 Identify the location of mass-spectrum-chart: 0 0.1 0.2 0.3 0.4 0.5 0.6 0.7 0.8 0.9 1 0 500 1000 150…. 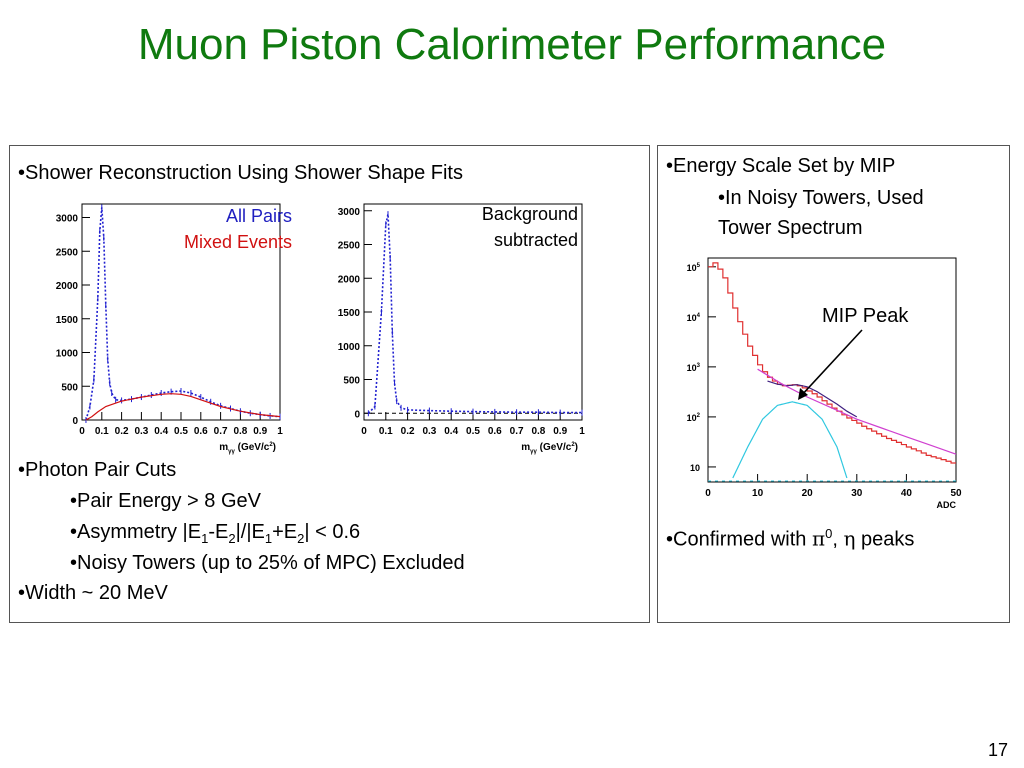
(174, 329).